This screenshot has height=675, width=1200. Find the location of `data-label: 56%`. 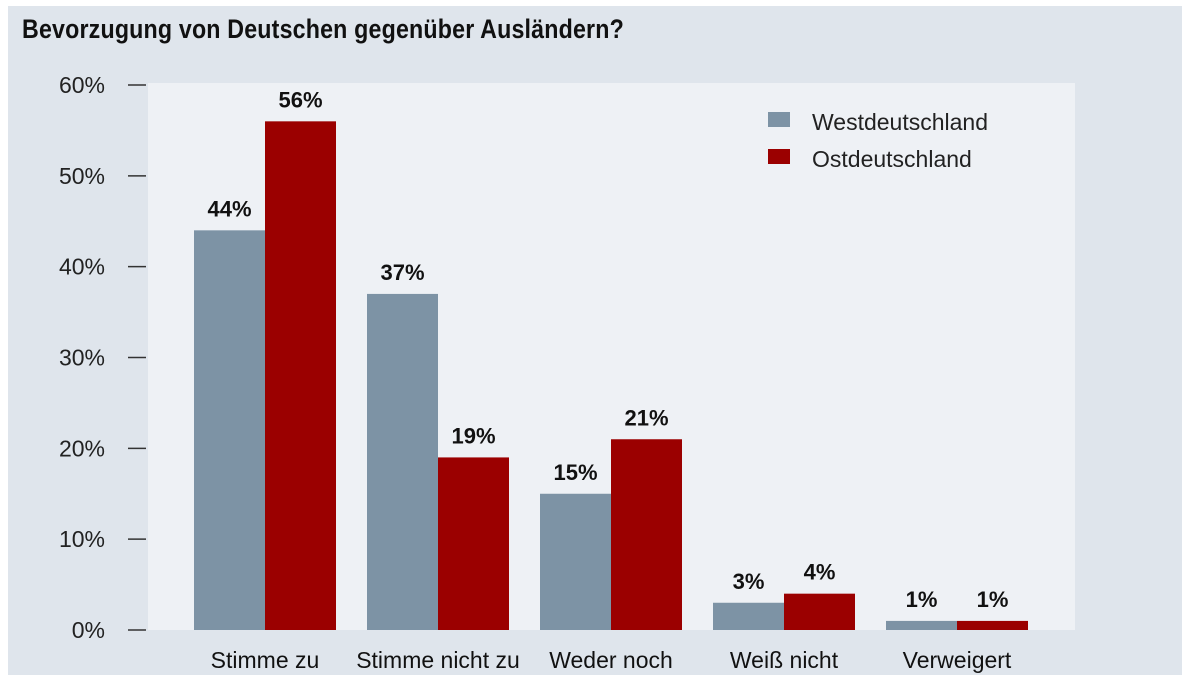

data-label: 56% is located at coordinates (300, 99).